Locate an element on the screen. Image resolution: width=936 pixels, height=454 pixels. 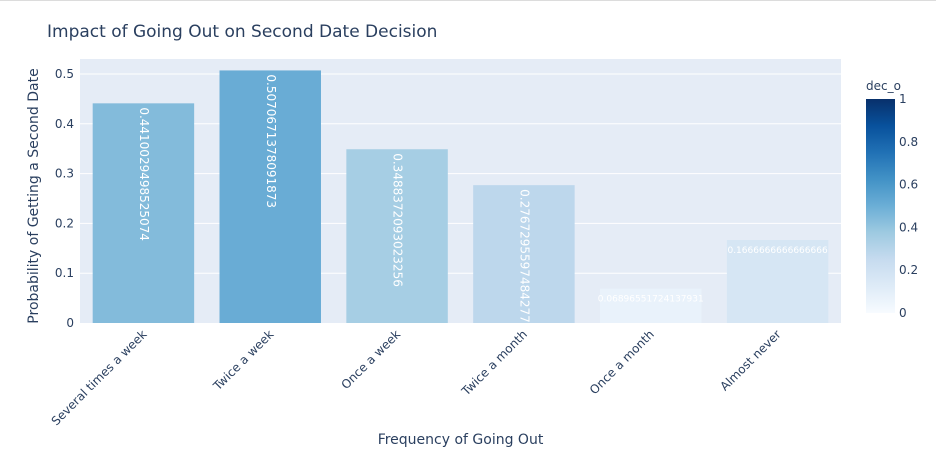
bar-value-label: 0.5070671378091873 is located at coordinates (271, 141).